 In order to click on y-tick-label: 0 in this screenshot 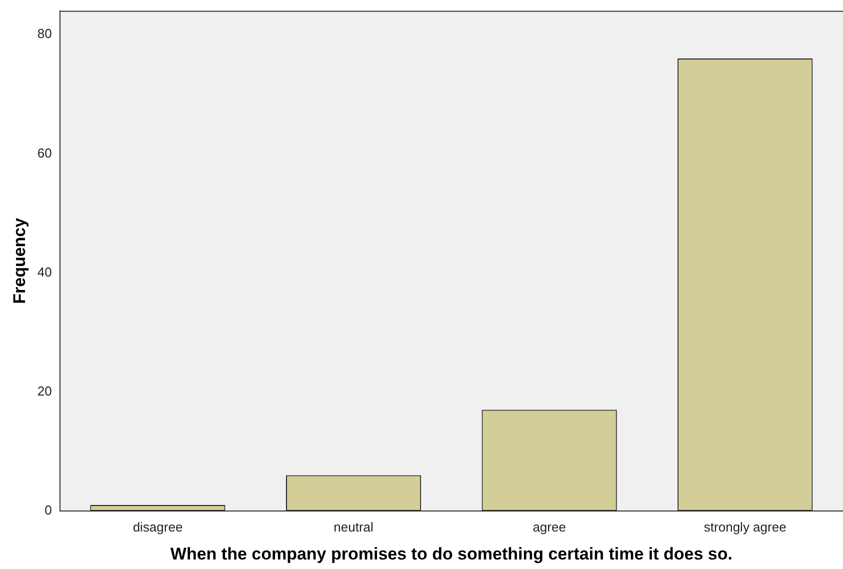, I will do `click(48, 510)`.